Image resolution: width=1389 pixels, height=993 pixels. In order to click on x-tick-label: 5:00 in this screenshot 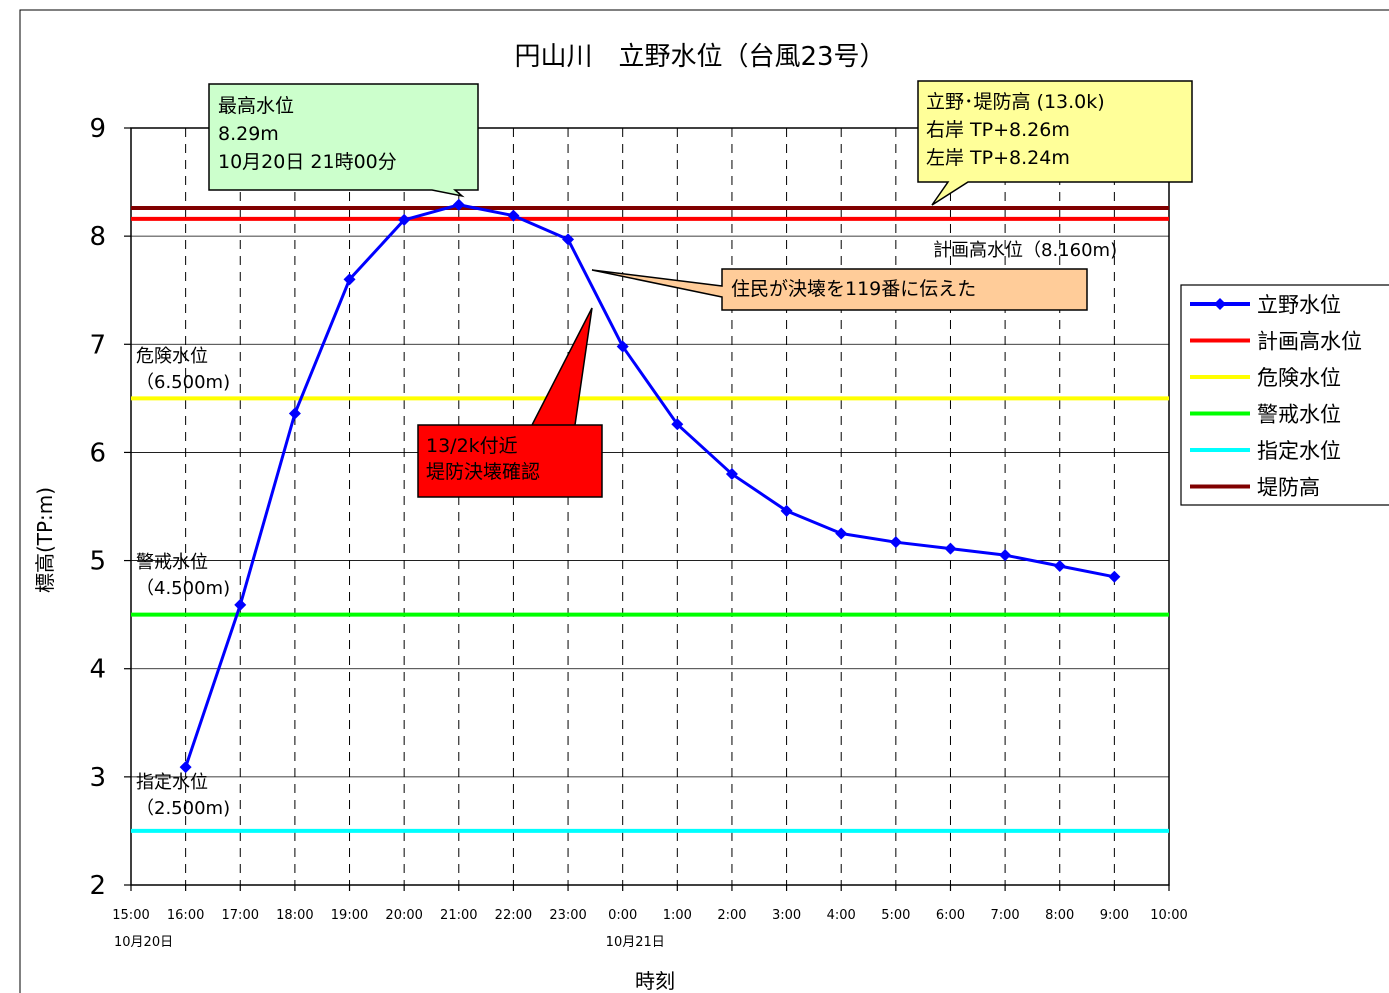, I will do `click(895, 915)`.